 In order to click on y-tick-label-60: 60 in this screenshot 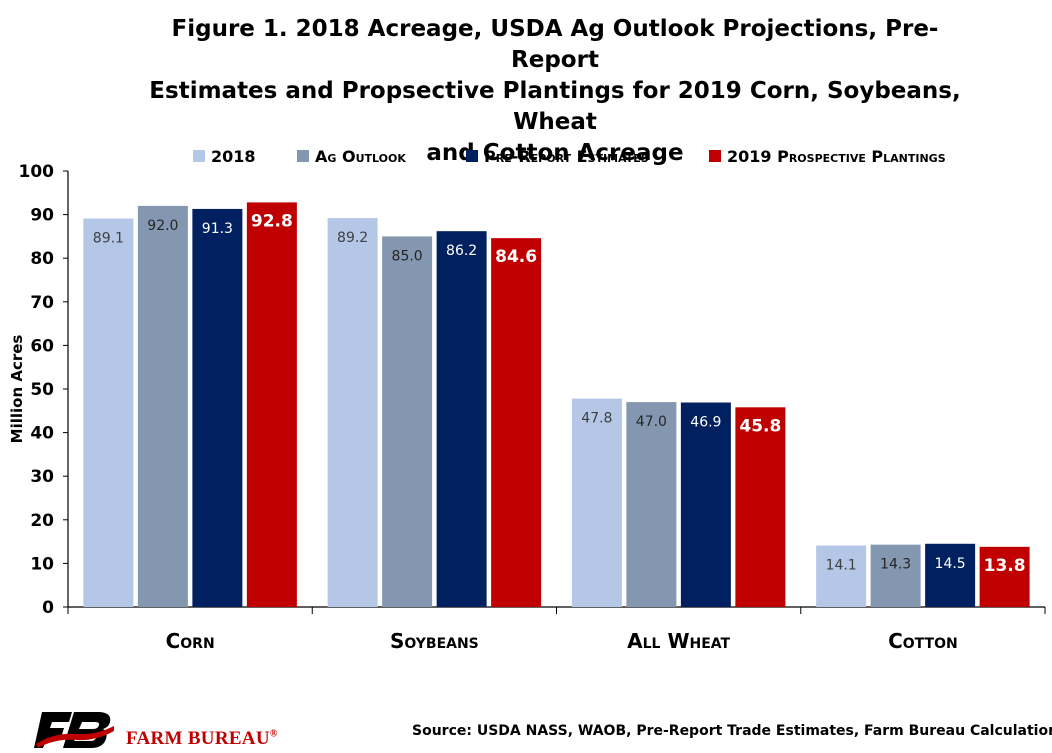, I will do `click(42, 346)`.